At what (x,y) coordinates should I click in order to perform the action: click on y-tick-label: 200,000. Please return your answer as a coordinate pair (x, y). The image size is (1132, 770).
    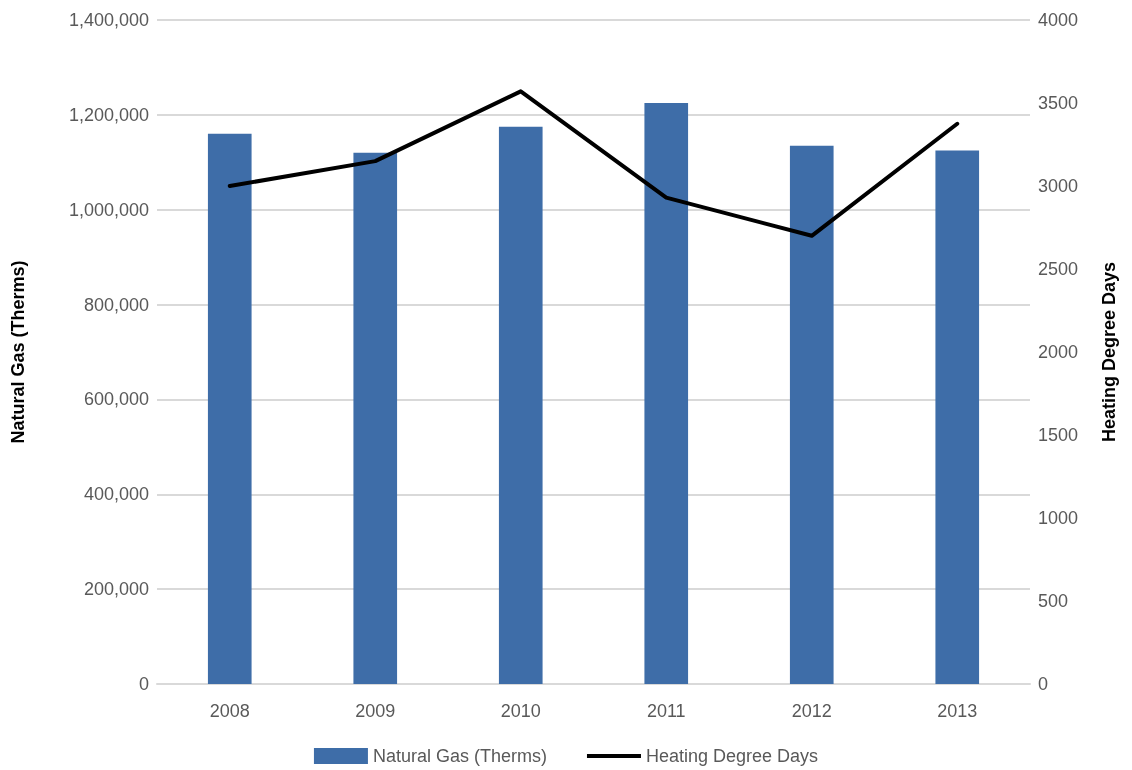
    Looking at the image, I should click on (116, 589).